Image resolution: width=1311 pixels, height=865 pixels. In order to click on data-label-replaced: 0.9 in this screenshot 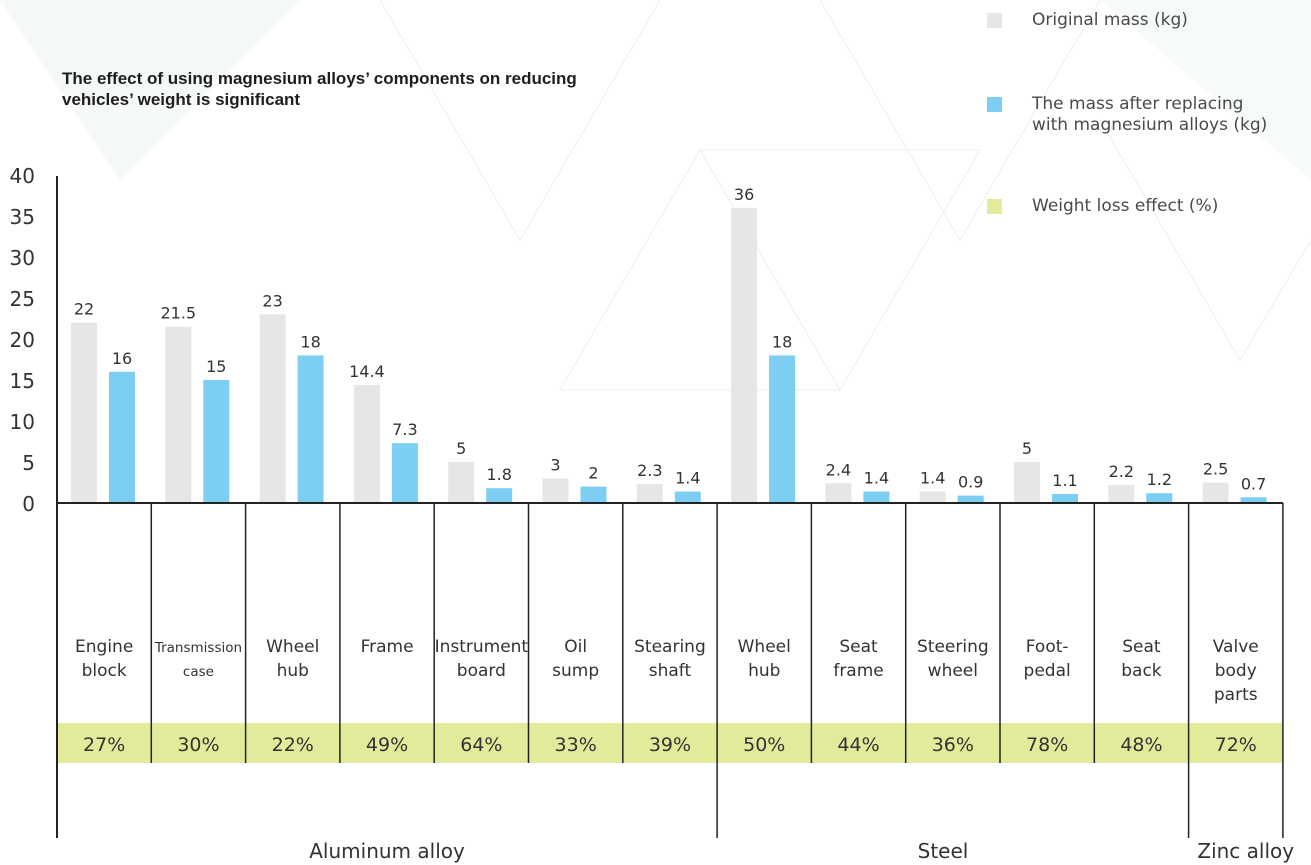, I will do `click(970, 482)`.